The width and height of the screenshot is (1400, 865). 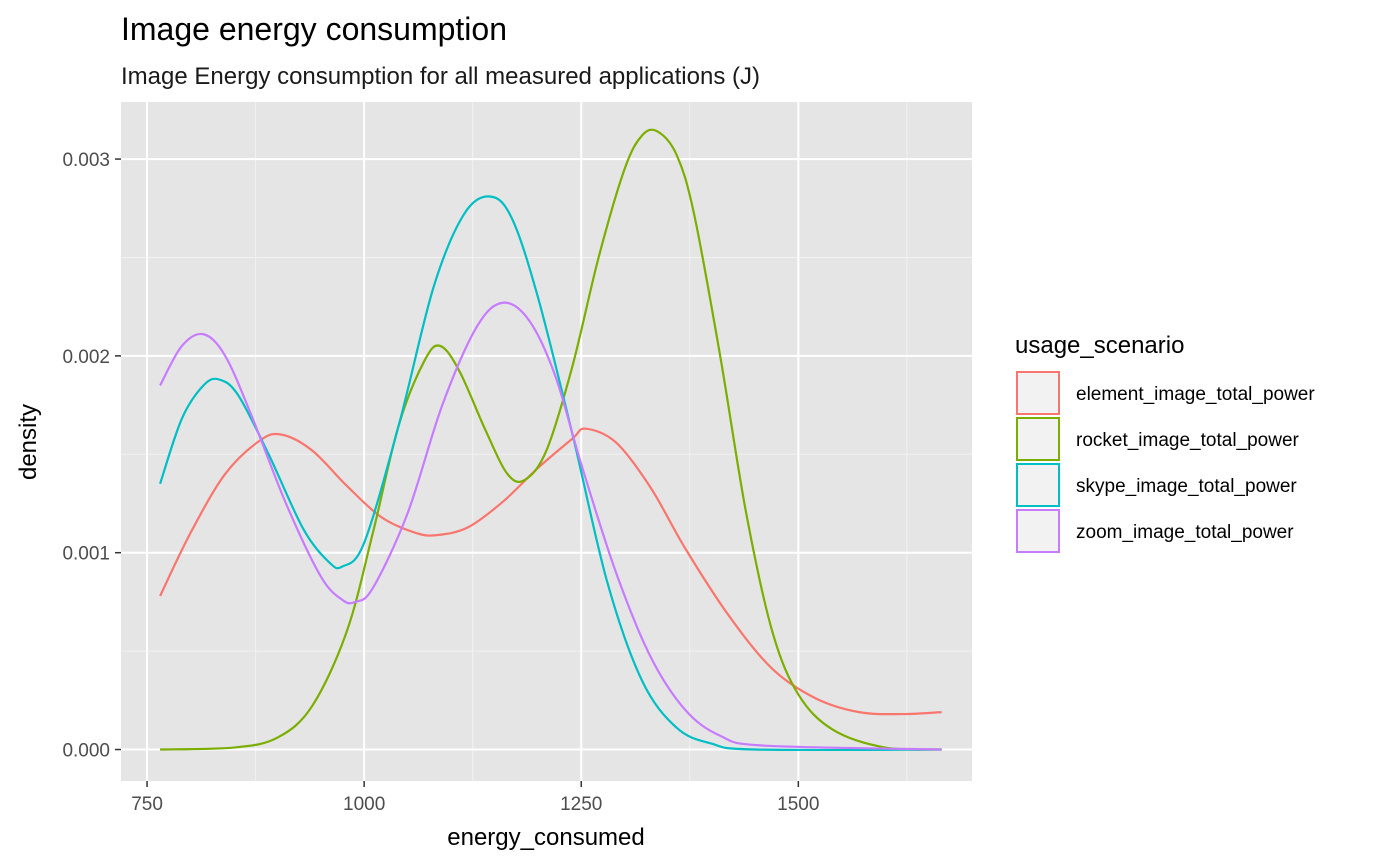 I want to click on legend-label-element_image_total_power: element_image_total_power, so click(x=1195, y=394).